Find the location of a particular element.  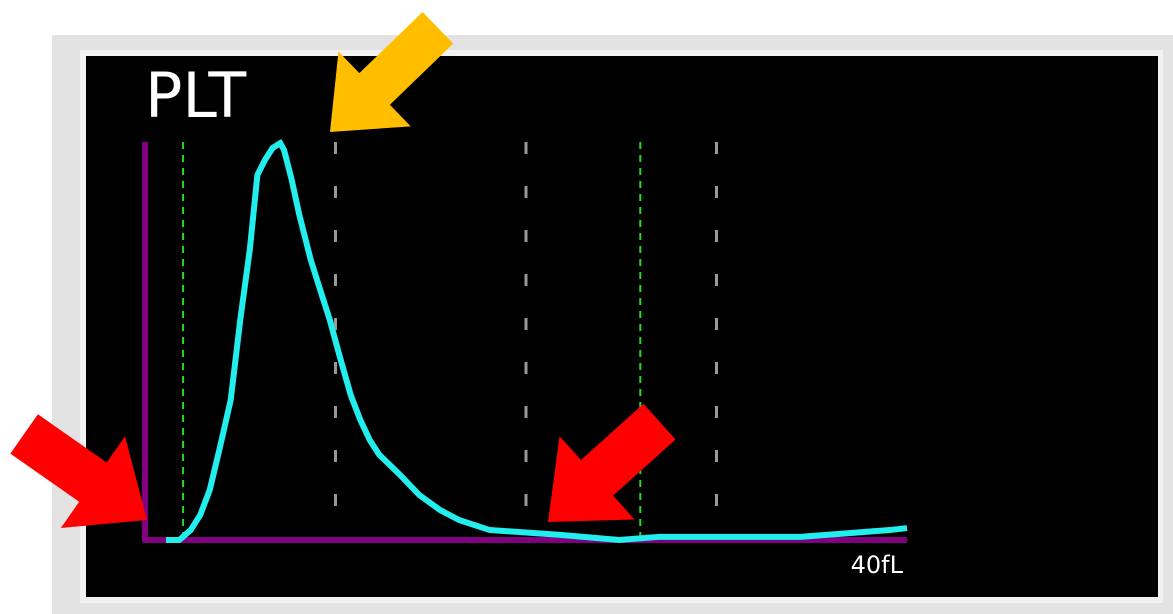

x-tick-label: 40fL is located at coordinates (877, 565).